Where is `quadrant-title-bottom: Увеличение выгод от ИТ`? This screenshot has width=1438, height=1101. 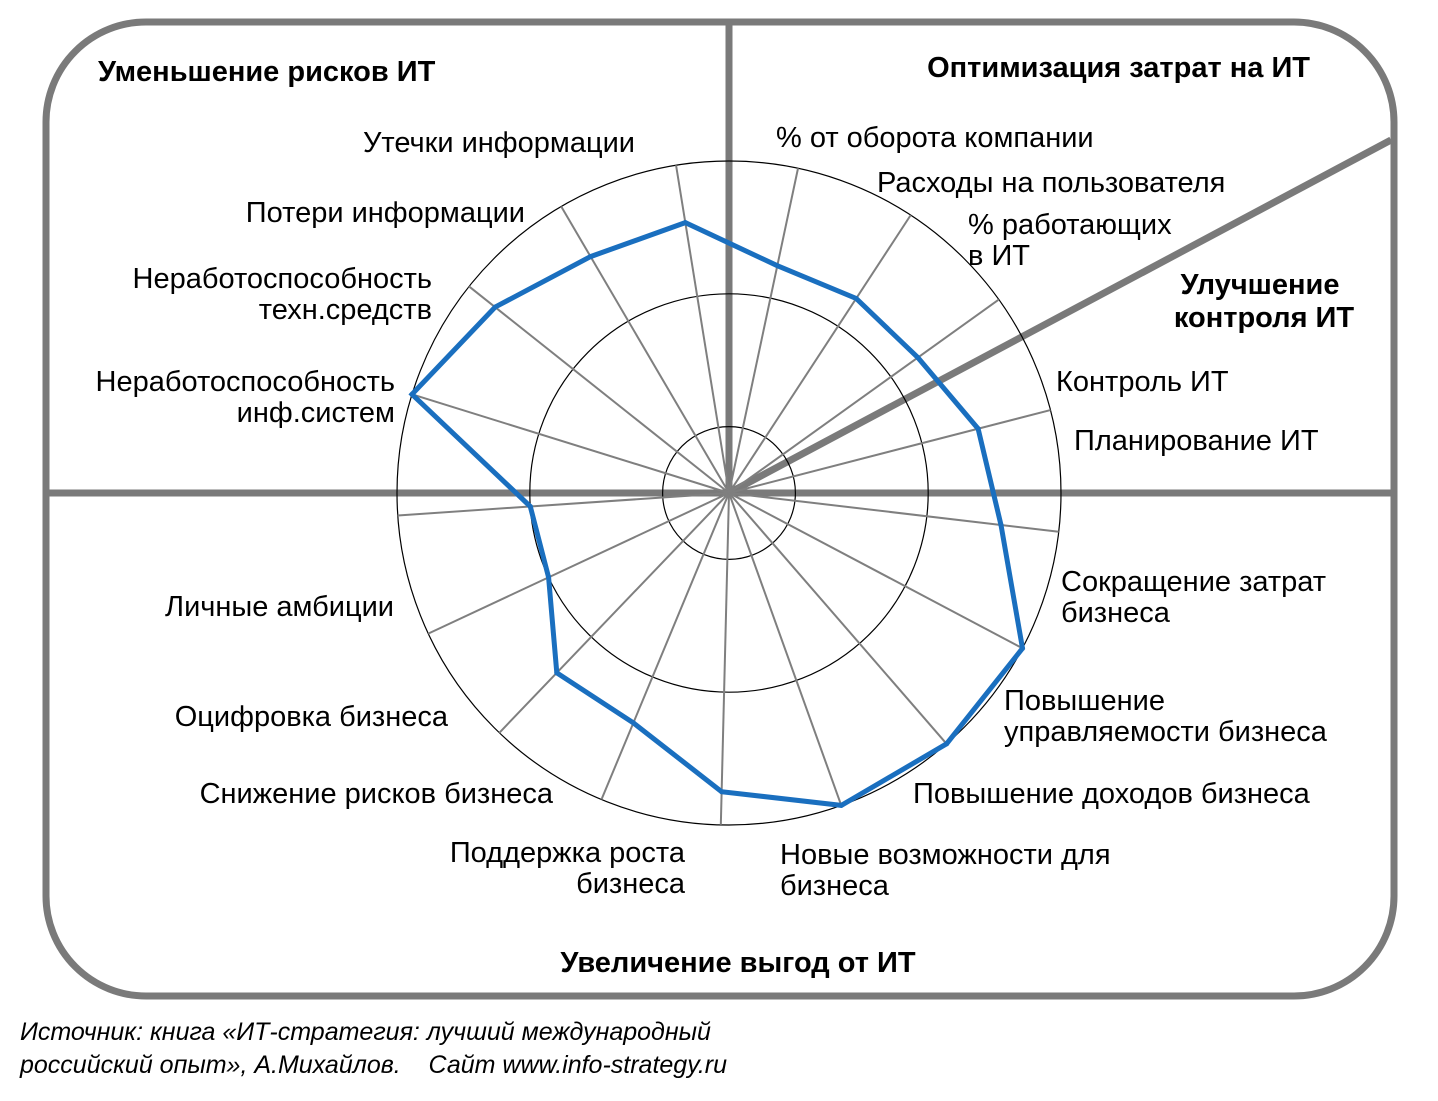 quadrant-title-bottom: Увеличение выгод от ИТ is located at coordinates (737, 963).